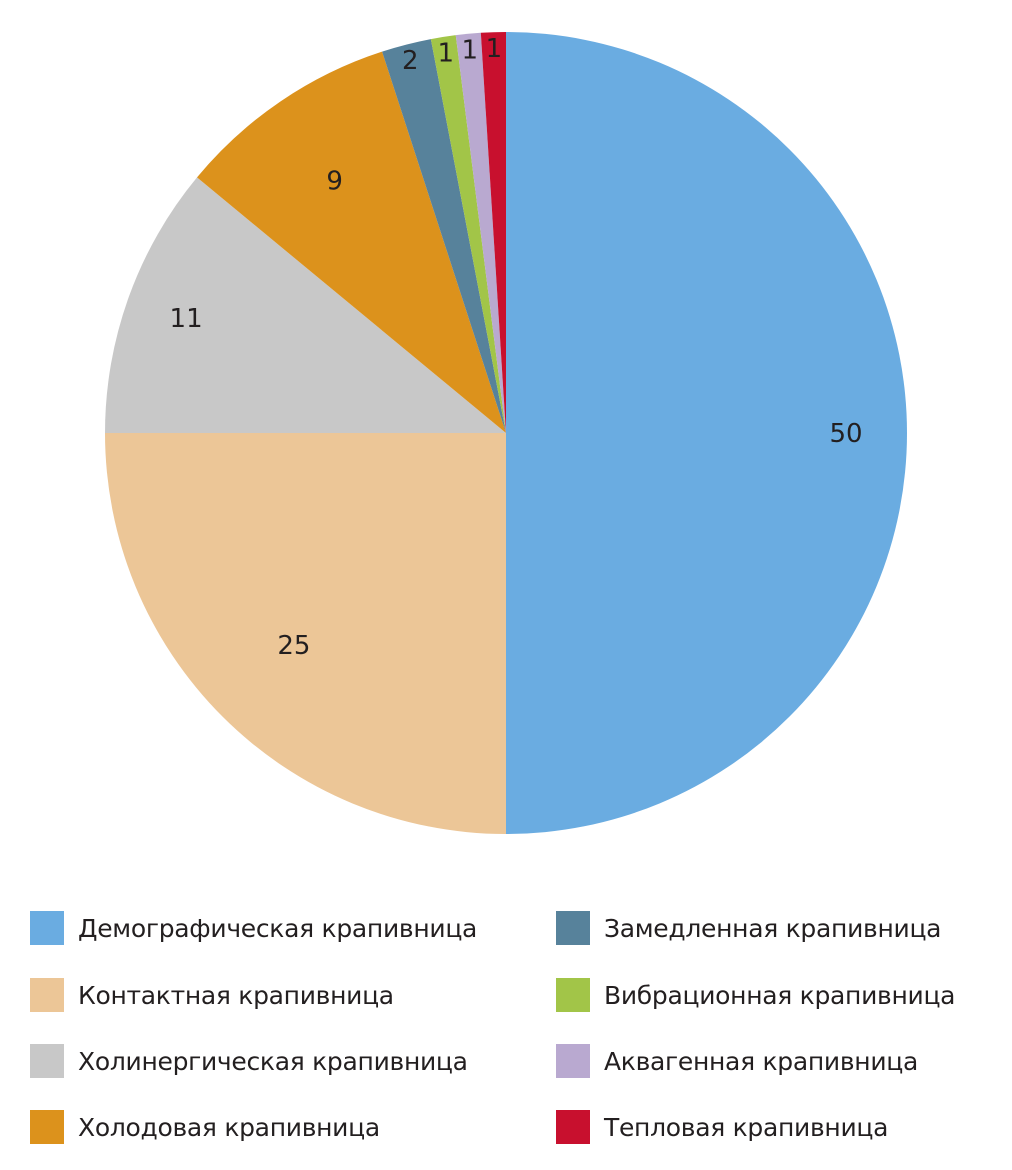 This screenshot has width=1012, height=1170. I want to click on legend-item-cold: Холодовая крапивница, so click(205, 1127).